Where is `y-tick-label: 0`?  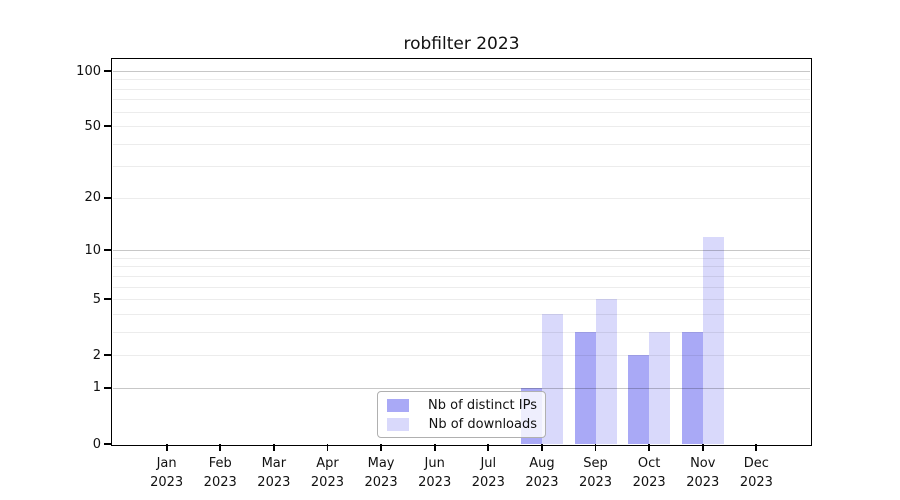
y-tick-label: 0 is located at coordinates (96, 444).